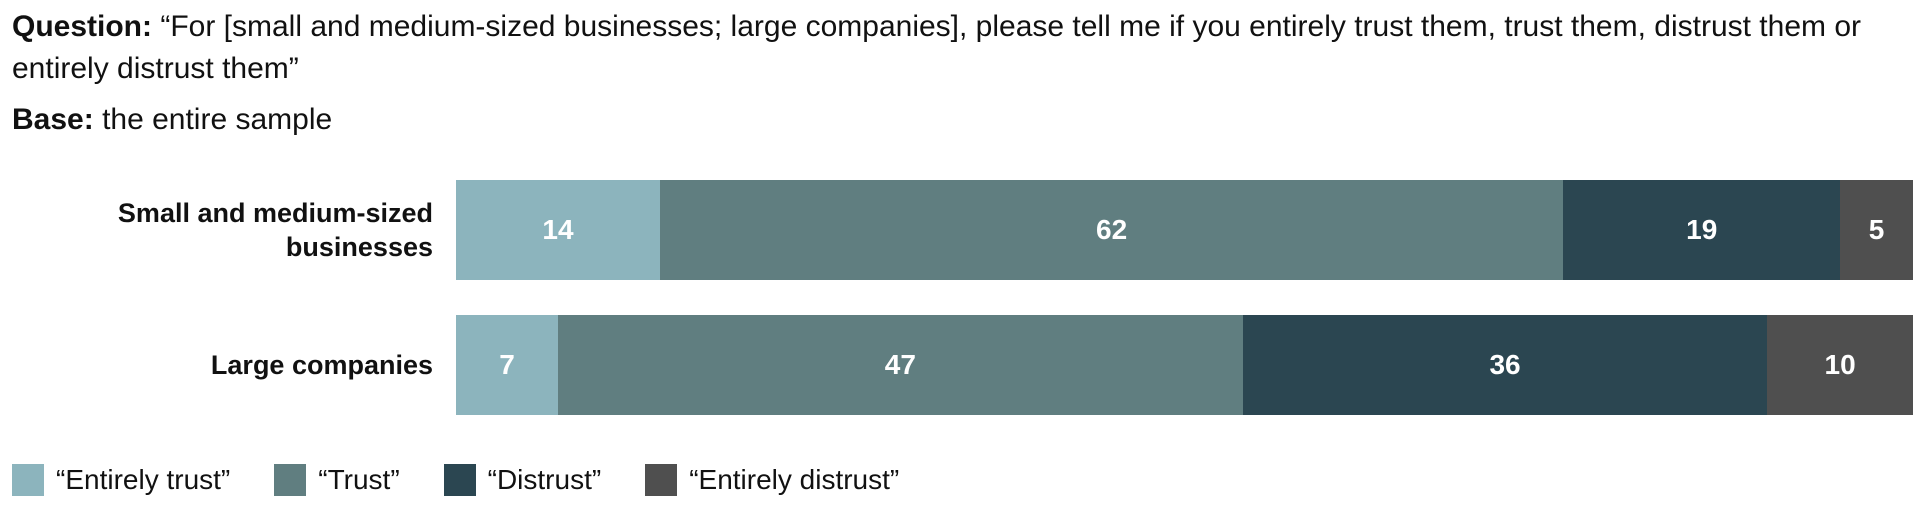 This screenshot has height=506, width=1924. I want to click on stacked-bar: 7 47 36 10, so click(1184, 365).